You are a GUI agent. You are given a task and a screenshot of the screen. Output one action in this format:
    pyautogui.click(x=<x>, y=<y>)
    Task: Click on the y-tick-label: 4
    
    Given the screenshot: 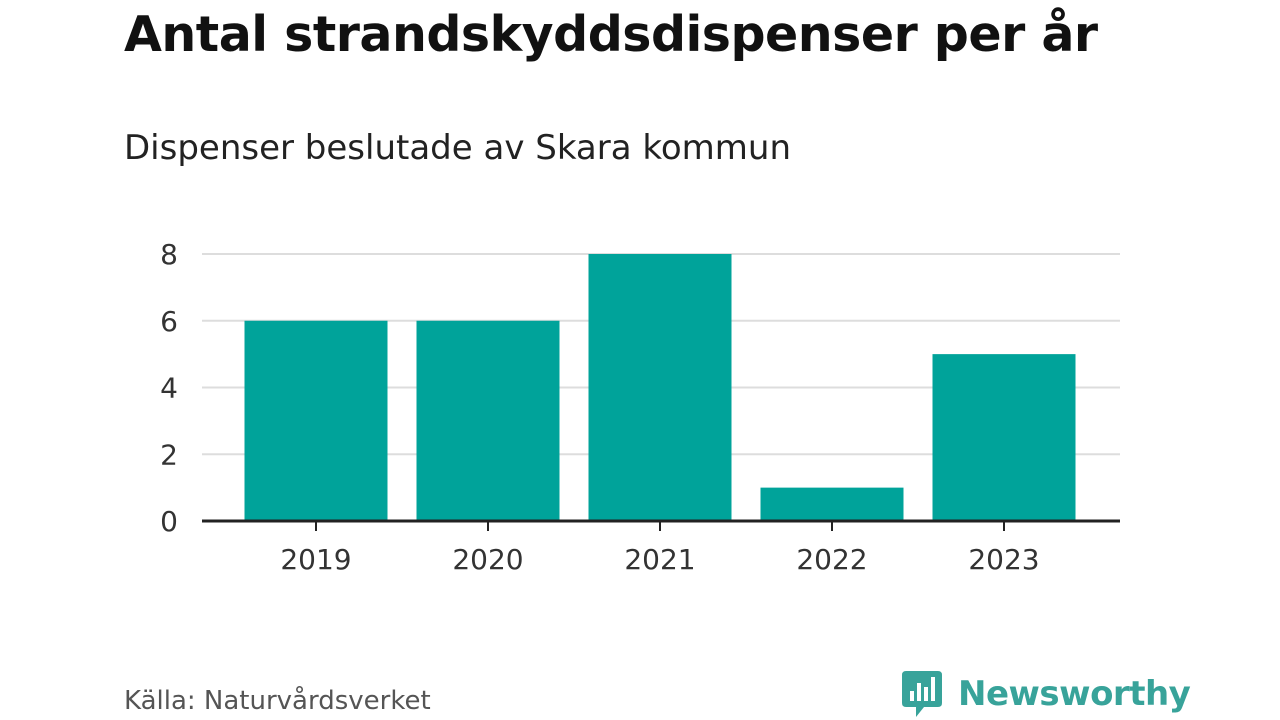 What is the action you would take?
    pyautogui.click(x=169, y=388)
    